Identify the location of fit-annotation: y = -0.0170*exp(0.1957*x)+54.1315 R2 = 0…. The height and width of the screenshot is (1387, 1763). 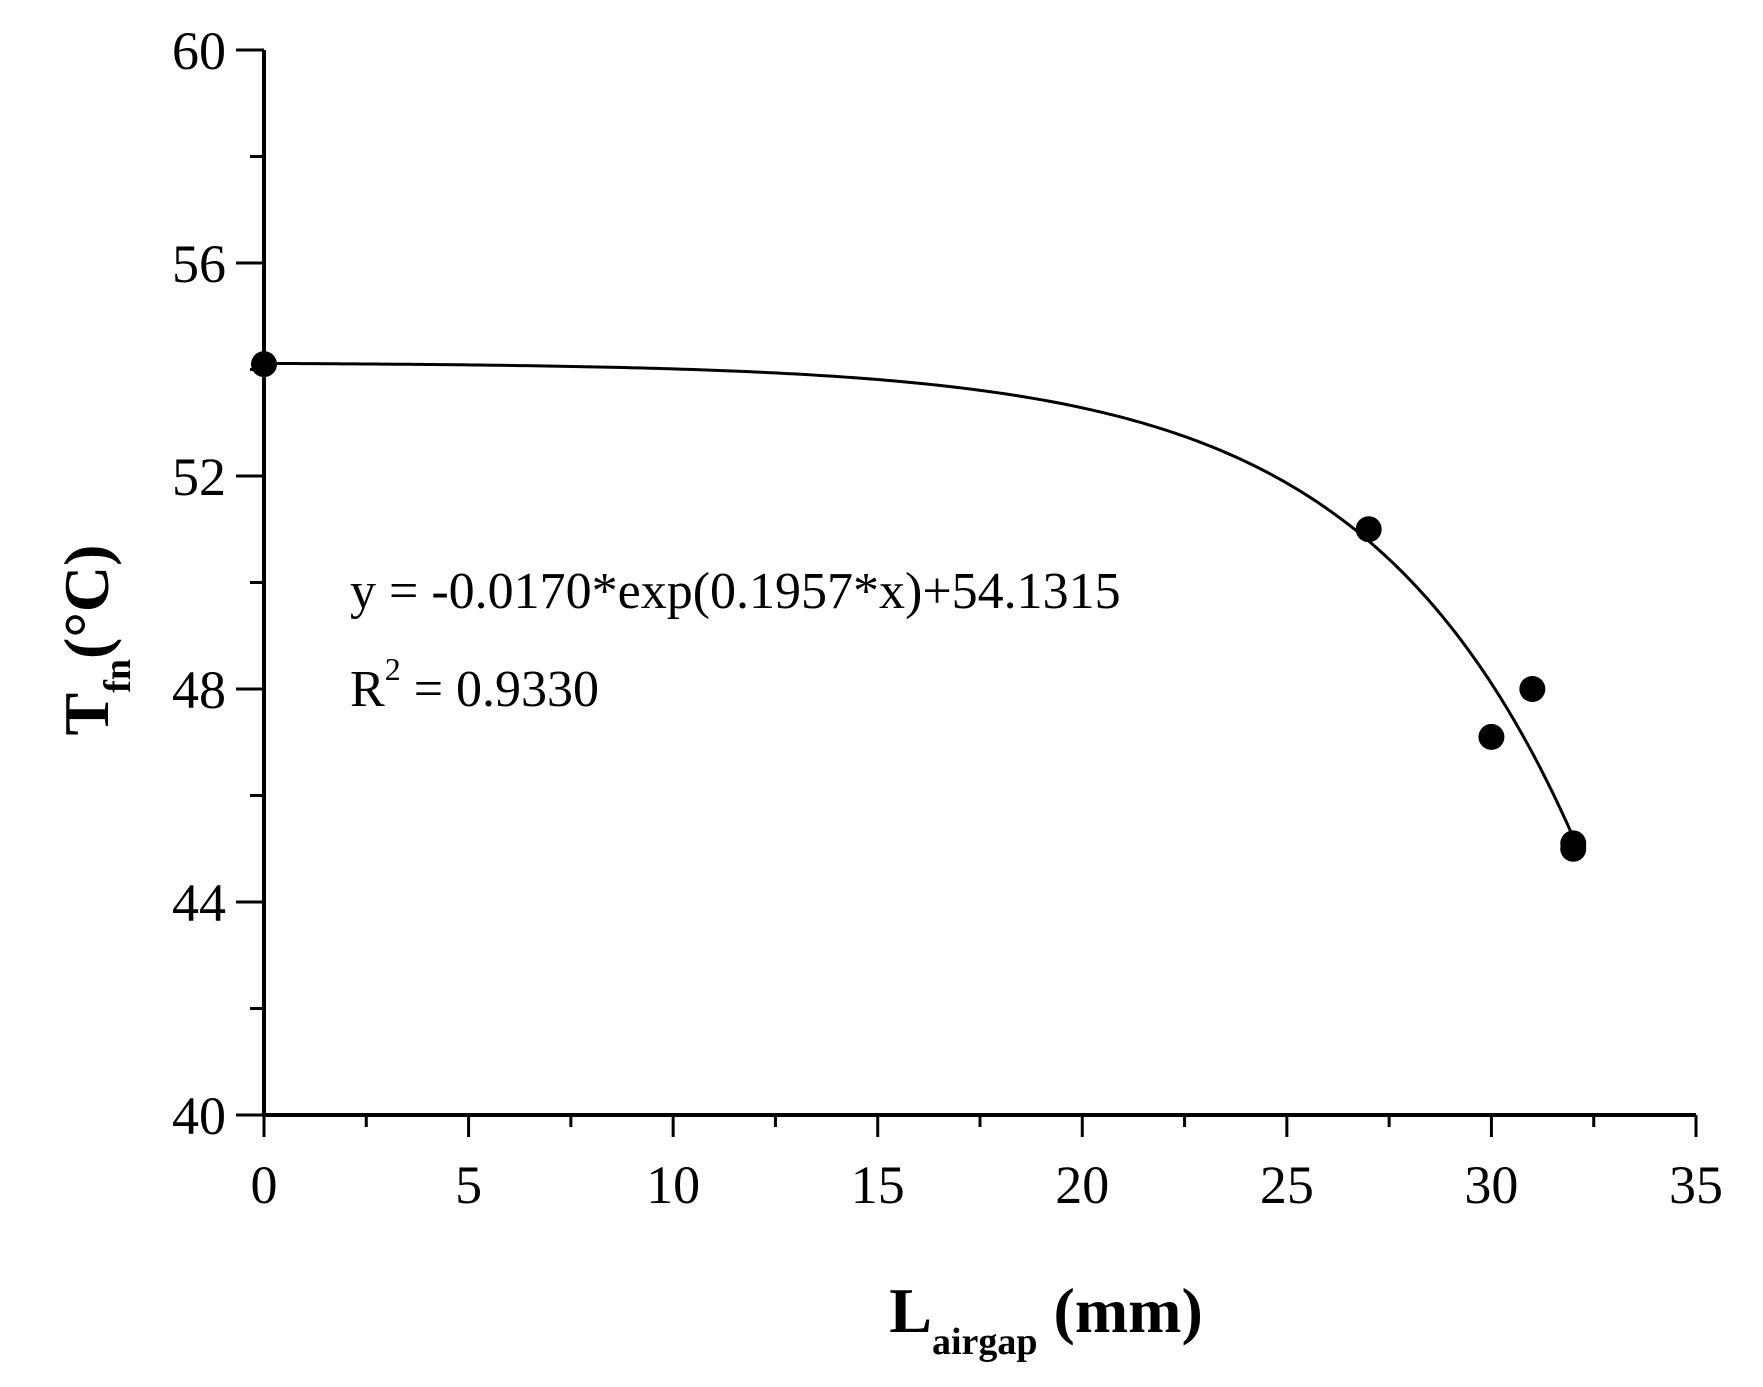
(735, 640).